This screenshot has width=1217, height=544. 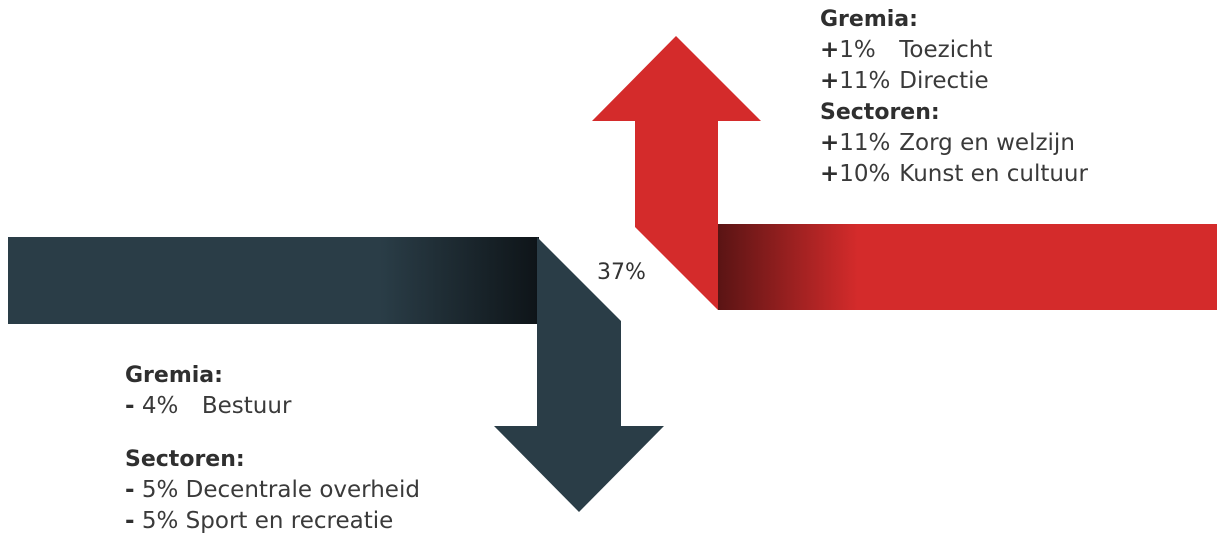 I want to click on percentage: 10%, so click(x=865, y=174).